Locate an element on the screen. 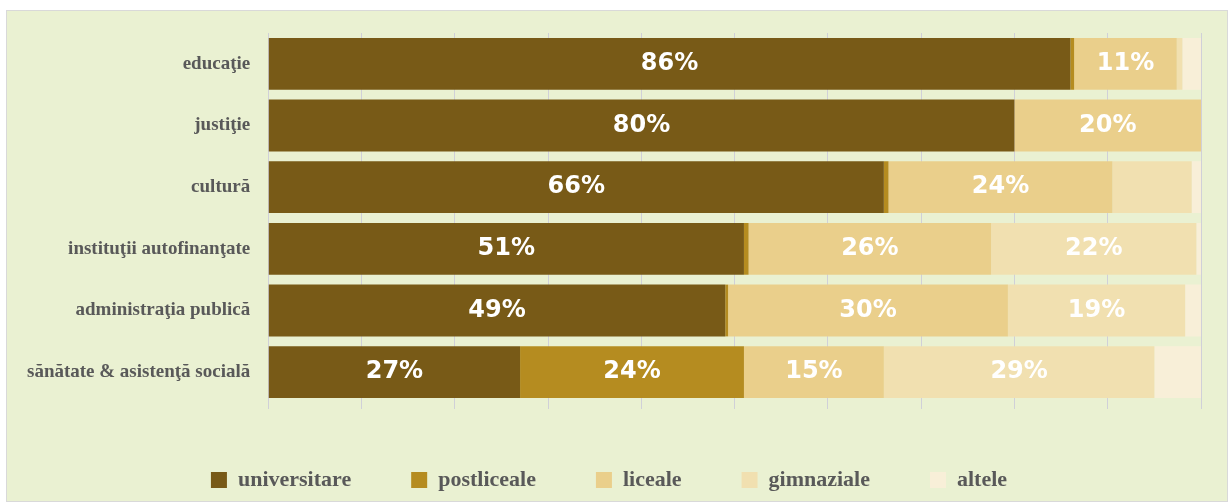 This screenshot has height=502, width=1230. data-label: 30% is located at coordinates (868, 308).